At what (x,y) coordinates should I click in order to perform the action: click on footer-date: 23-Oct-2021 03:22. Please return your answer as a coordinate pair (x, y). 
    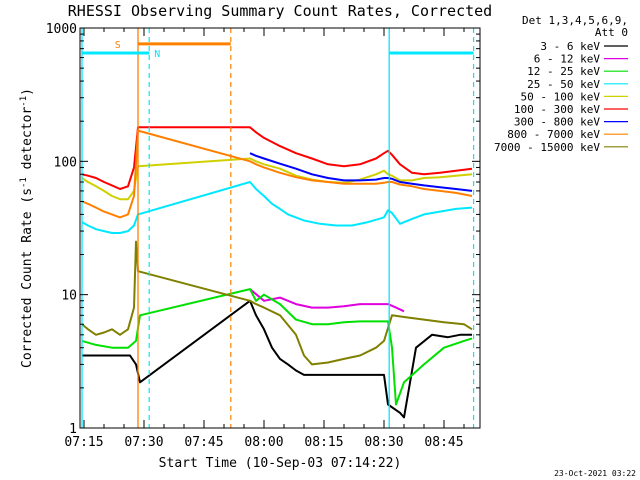
    Looking at the image, I should click on (595, 473).